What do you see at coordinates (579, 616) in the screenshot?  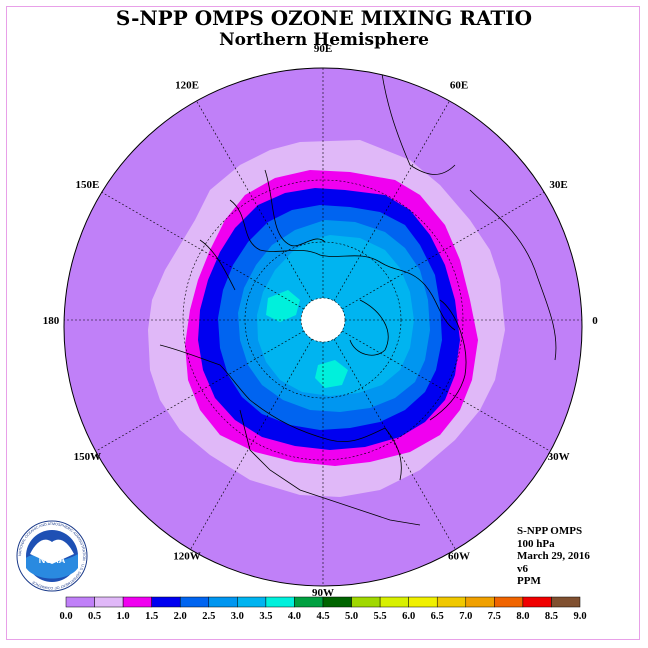 I see `colorbar-tick-label: 9.0` at bounding box center [579, 616].